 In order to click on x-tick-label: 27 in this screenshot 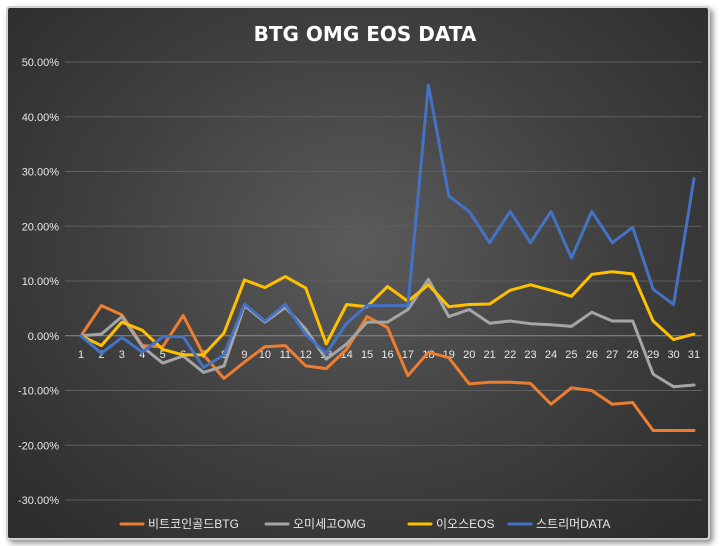, I will do `click(612, 355)`.